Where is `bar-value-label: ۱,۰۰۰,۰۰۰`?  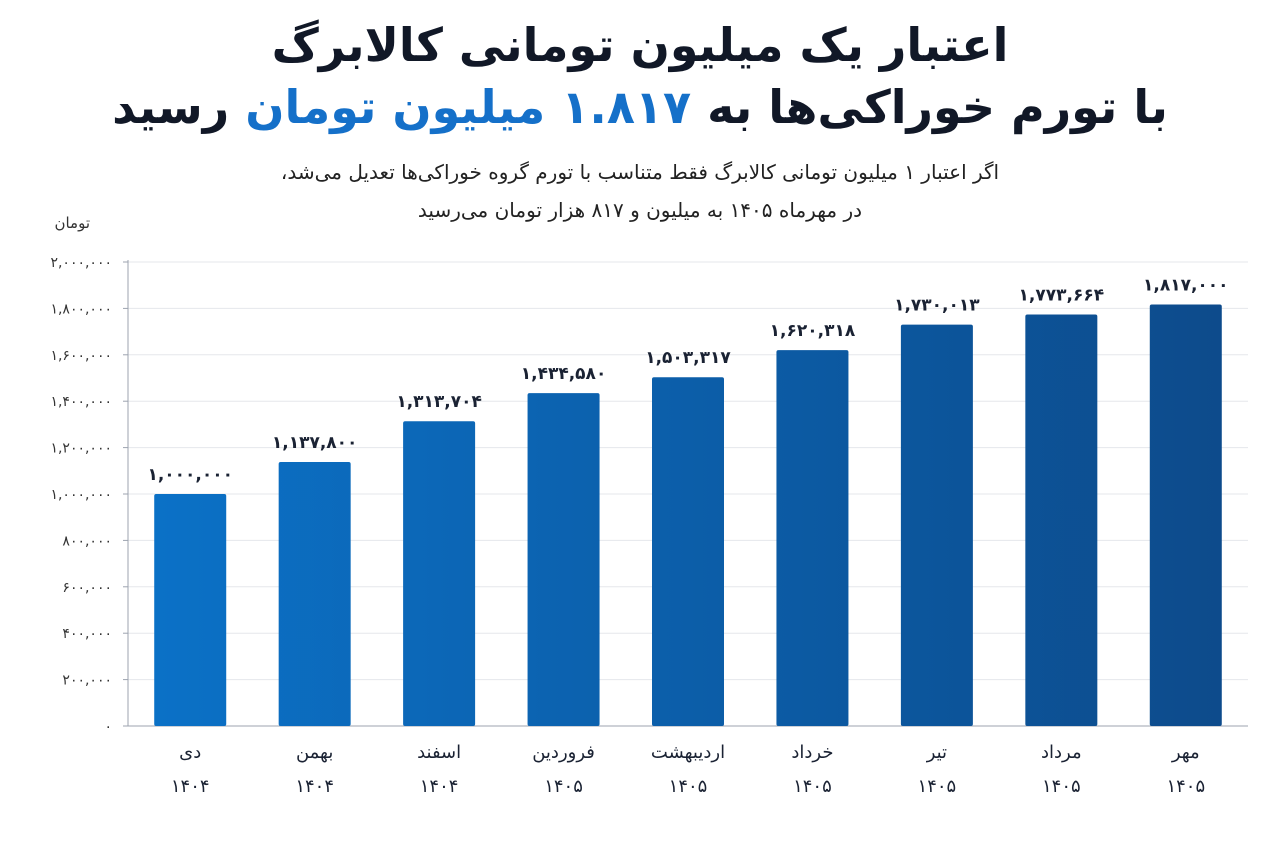 bar-value-label: ۱,۰۰۰,۰۰۰ is located at coordinates (190, 475).